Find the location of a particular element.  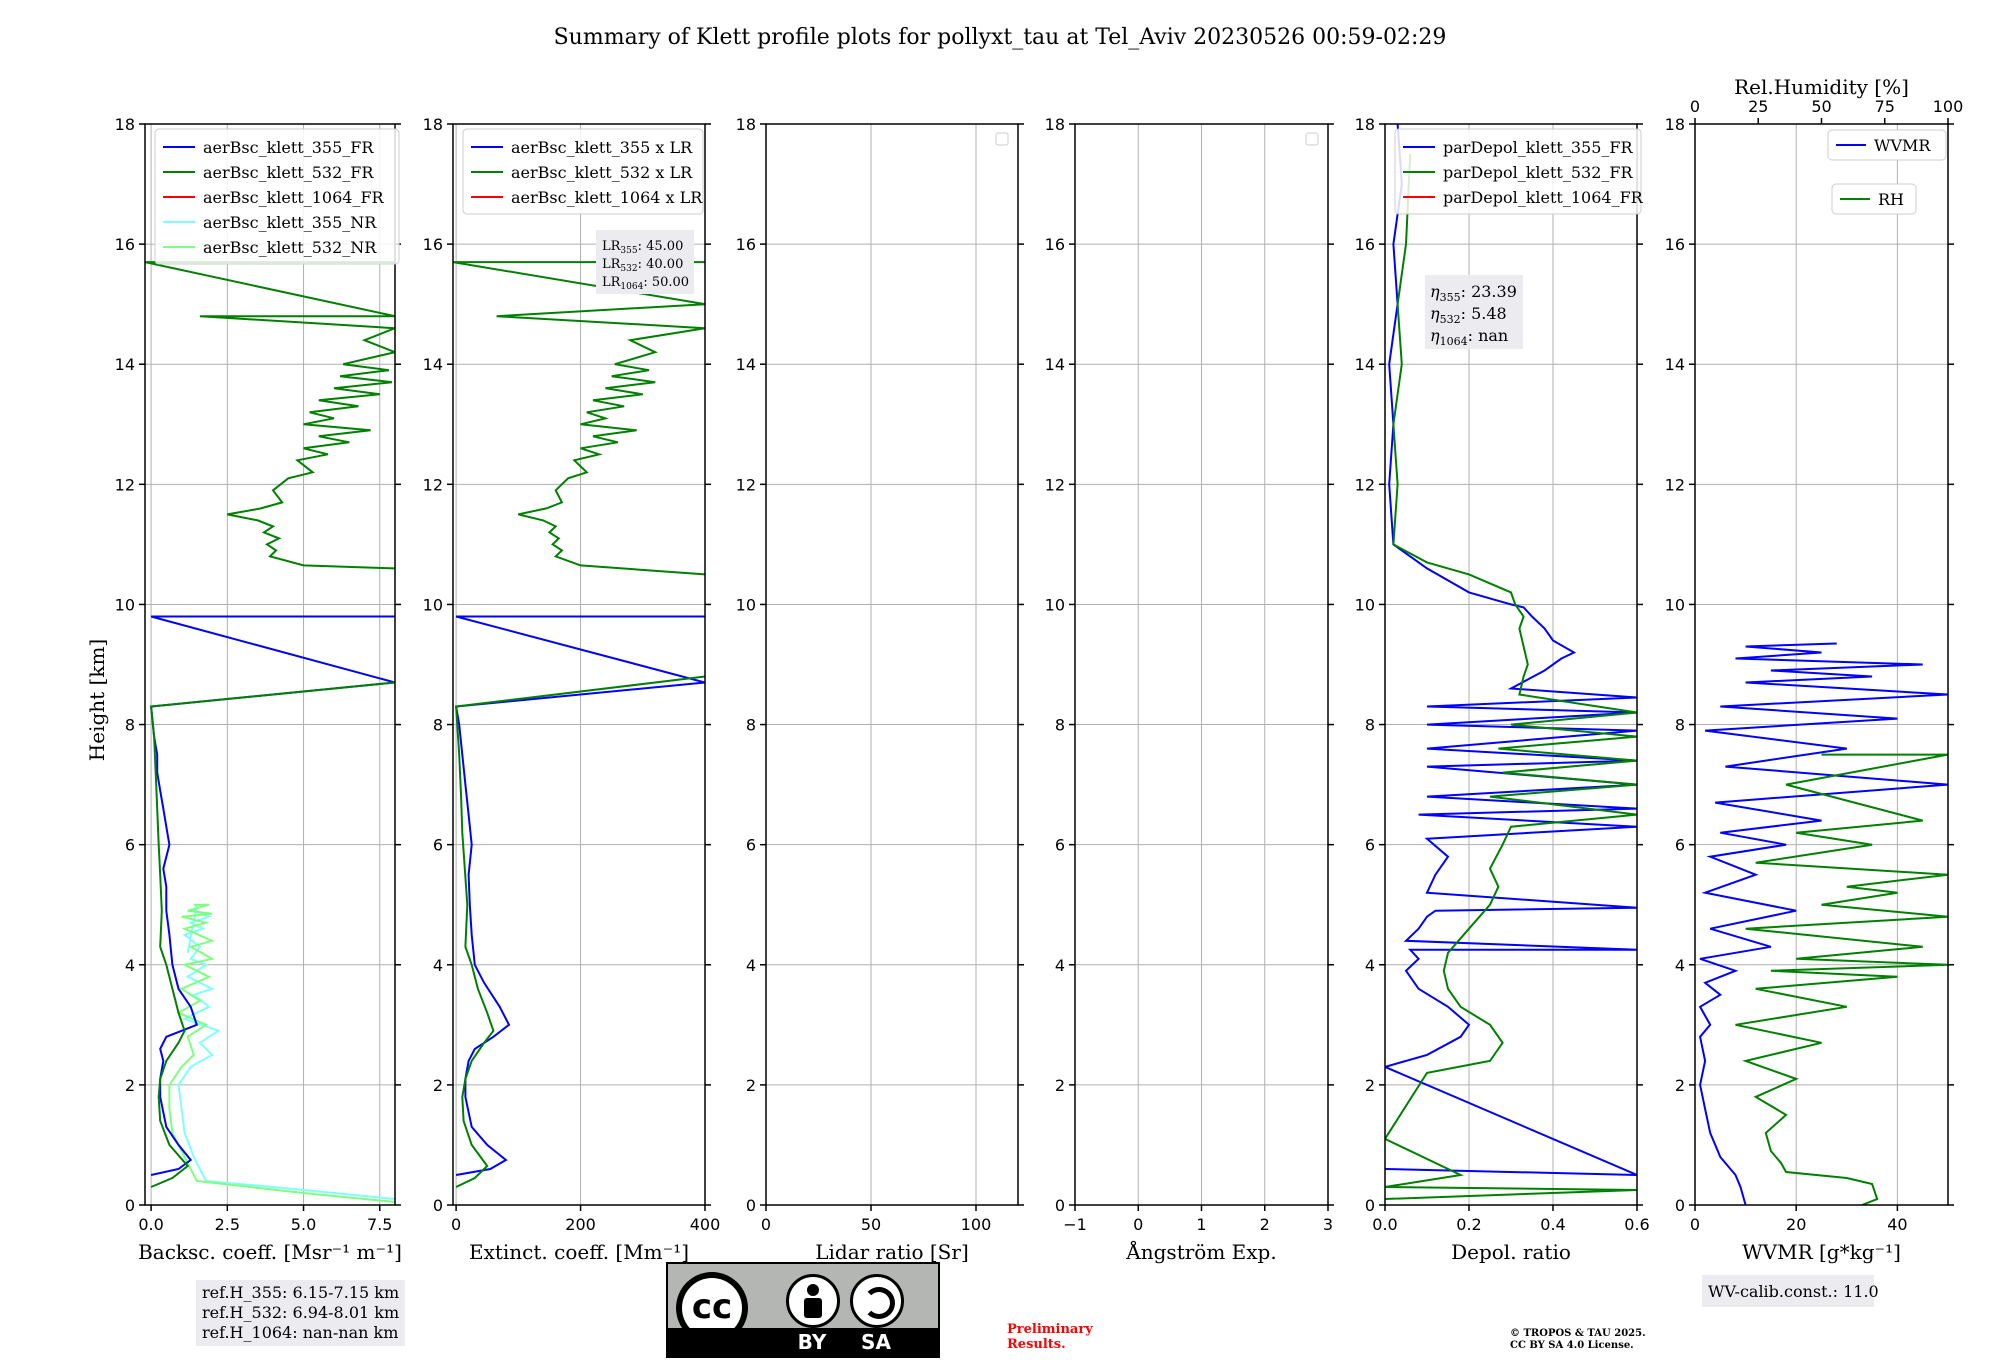

series-aerBsc_klett_532_FR is located at coordinates (272, 934).